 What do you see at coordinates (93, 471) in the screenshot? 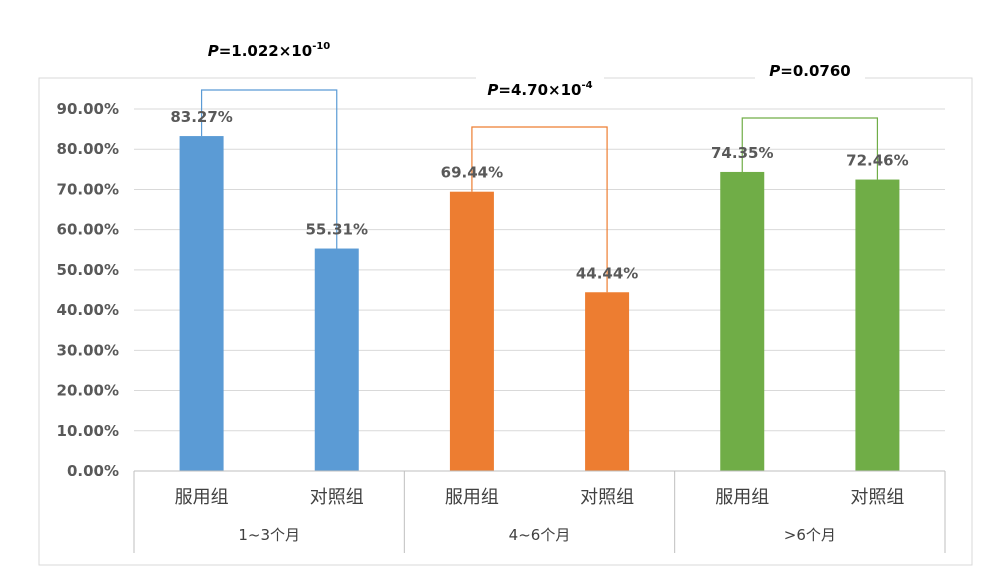
I see `y-tick-label: 0.00%` at bounding box center [93, 471].